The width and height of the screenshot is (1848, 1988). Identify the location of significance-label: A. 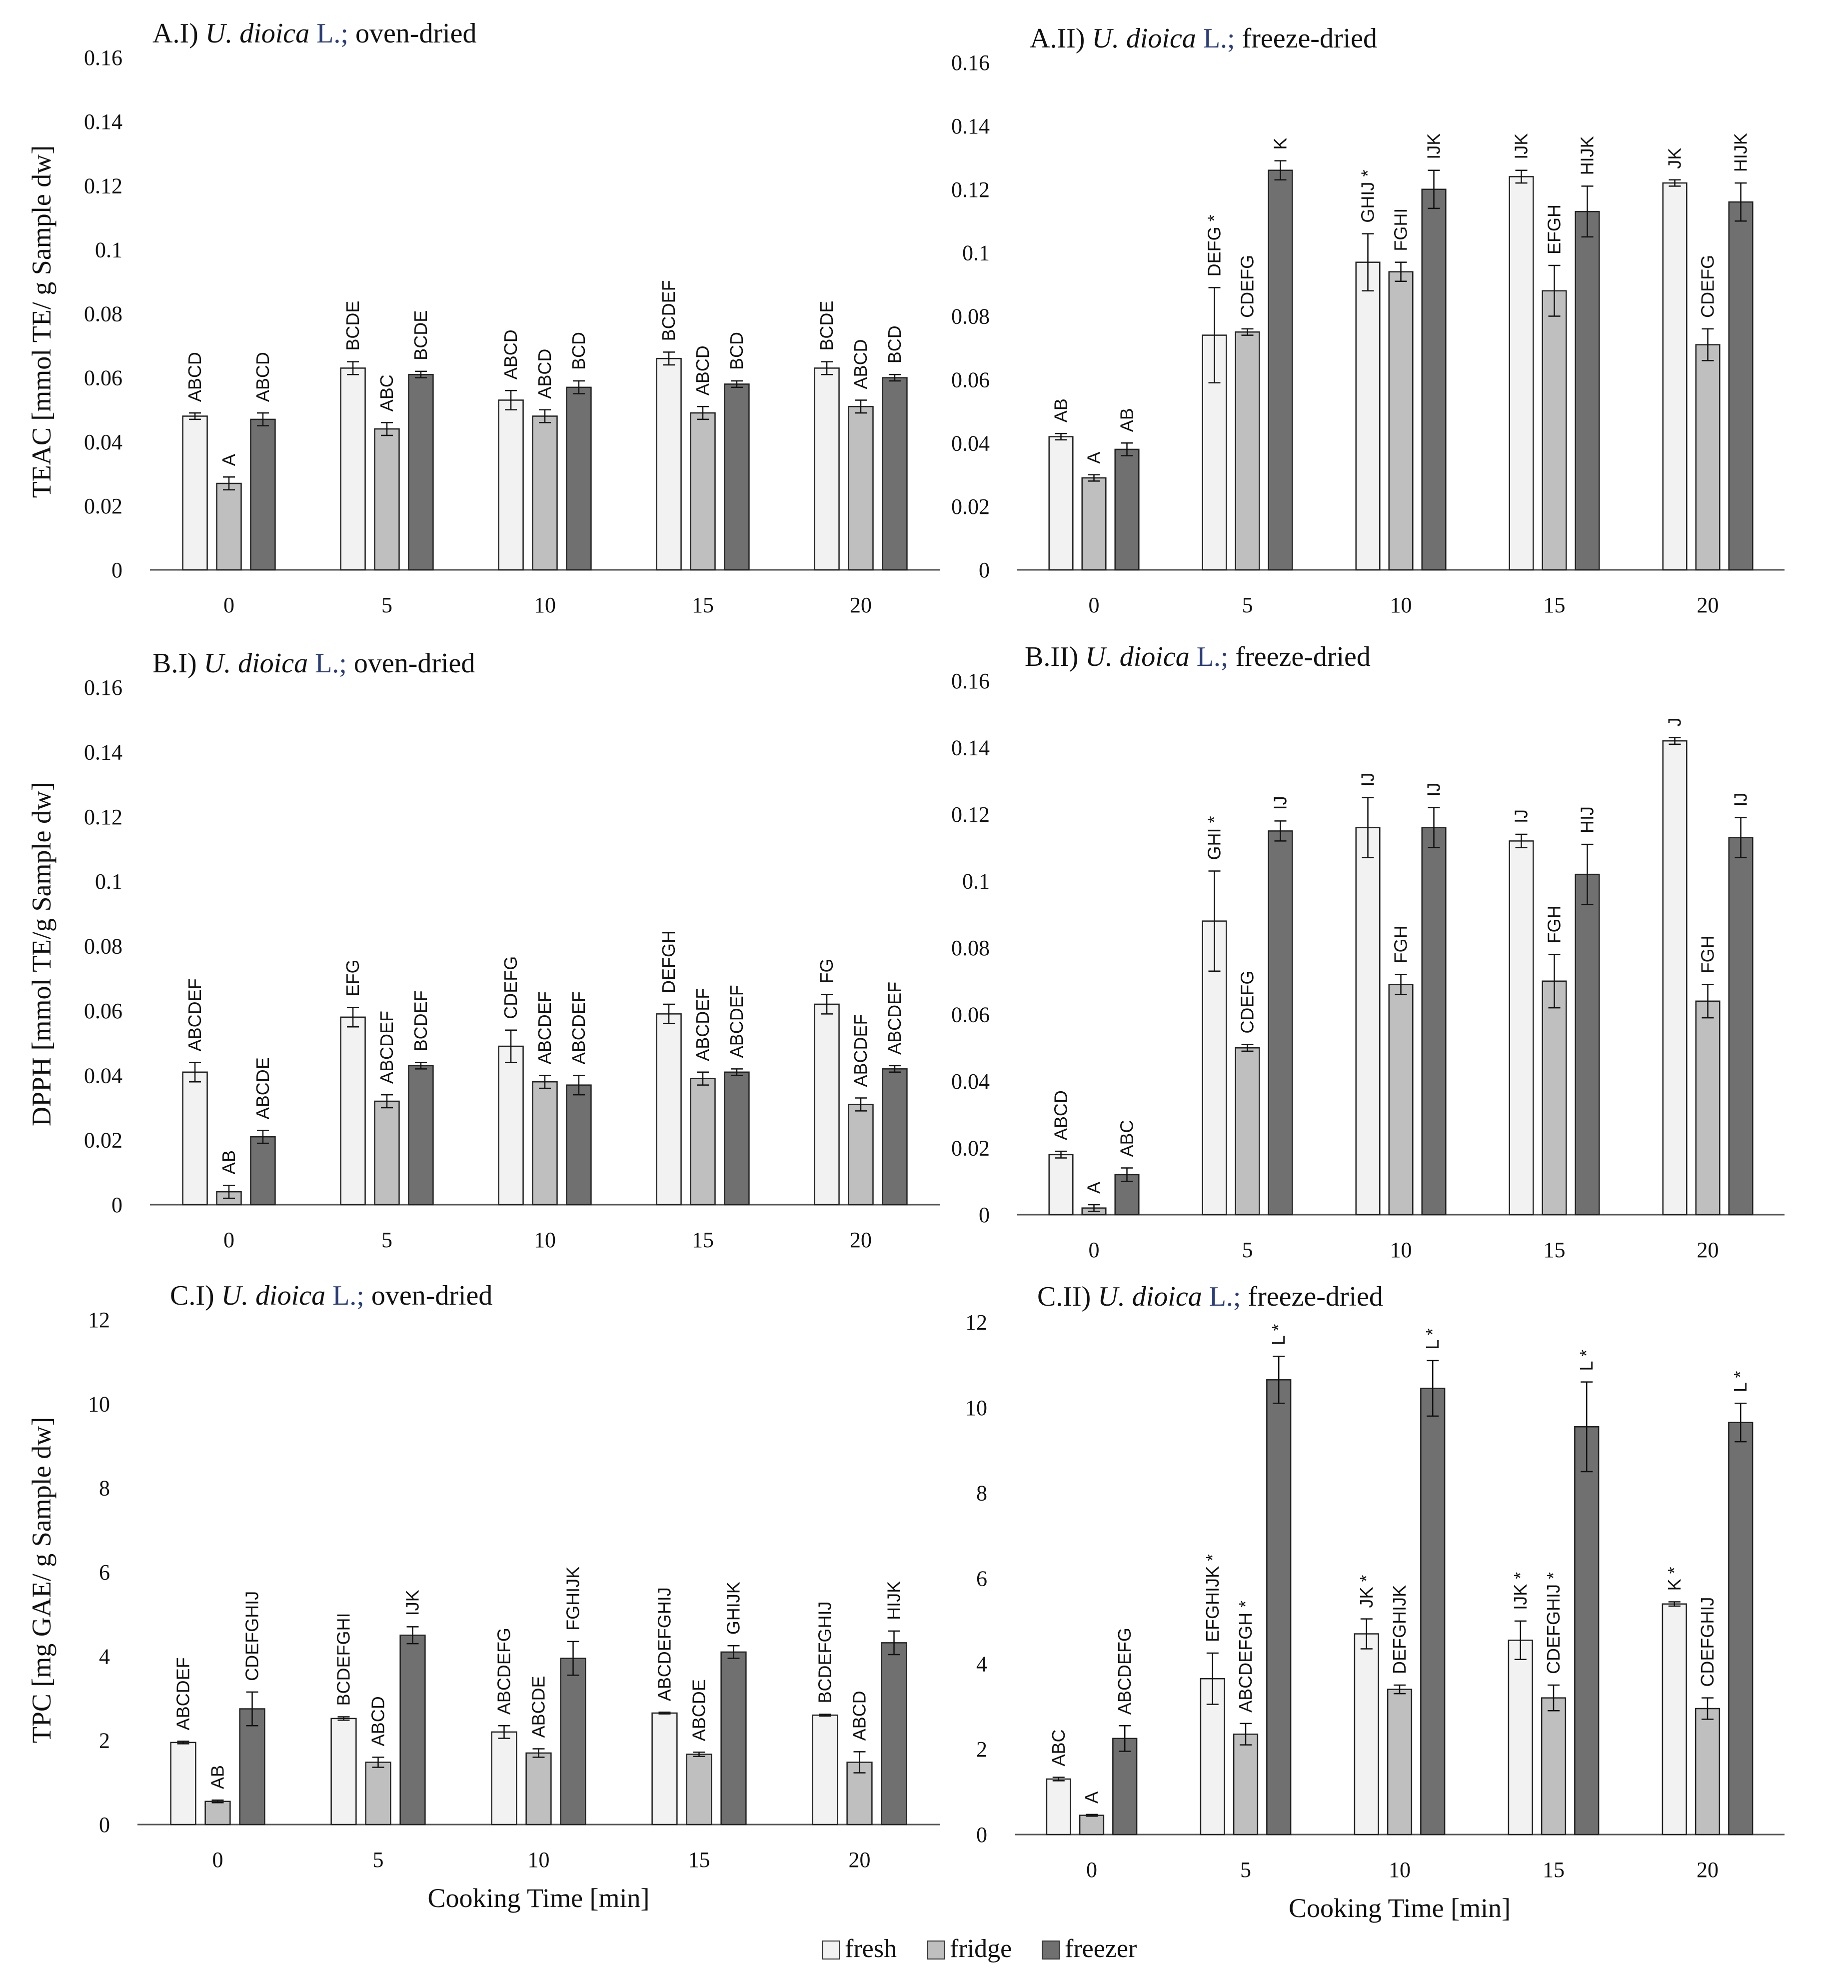
(228, 460).